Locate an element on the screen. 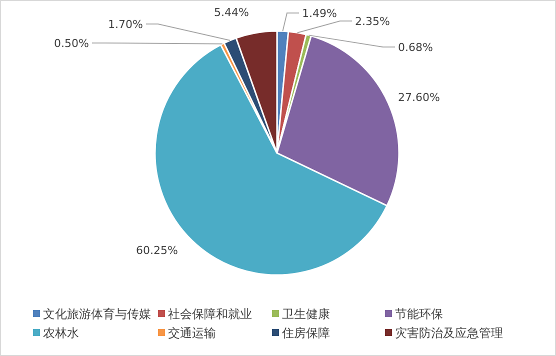 The width and height of the screenshot is (556, 356). data-label: 0.50% is located at coordinates (71, 43).